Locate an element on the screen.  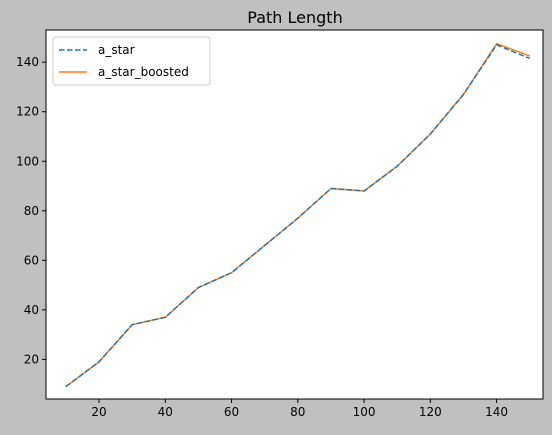
x-tick-label: 100 is located at coordinates (364, 412).